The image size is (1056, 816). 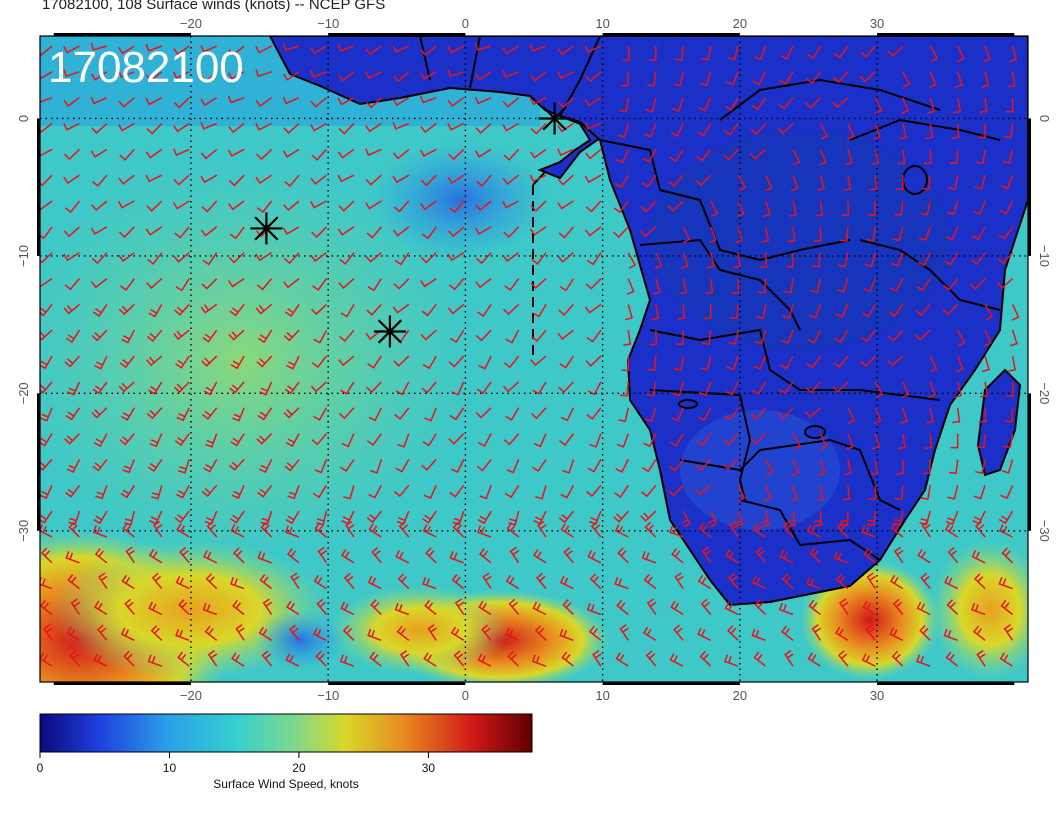 I want to click on lat-tick-label-right: 0, so click(x=1044, y=118).